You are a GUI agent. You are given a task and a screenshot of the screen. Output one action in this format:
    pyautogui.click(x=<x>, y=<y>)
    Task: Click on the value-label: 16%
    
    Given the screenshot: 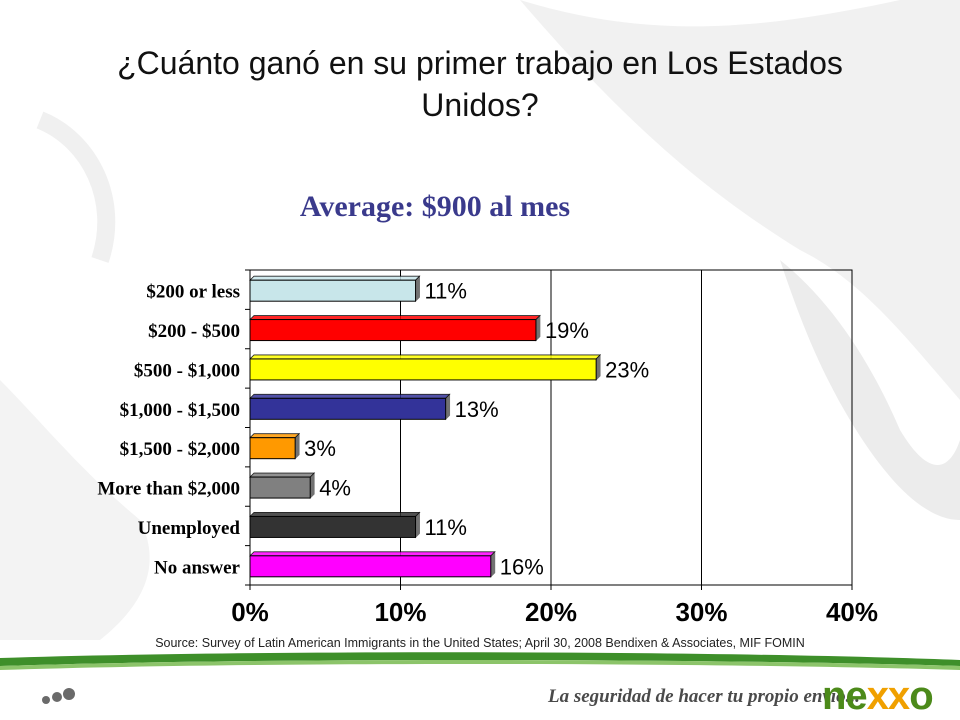 What is the action you would take?
    pyautogui.click(x=522, y=566)
    